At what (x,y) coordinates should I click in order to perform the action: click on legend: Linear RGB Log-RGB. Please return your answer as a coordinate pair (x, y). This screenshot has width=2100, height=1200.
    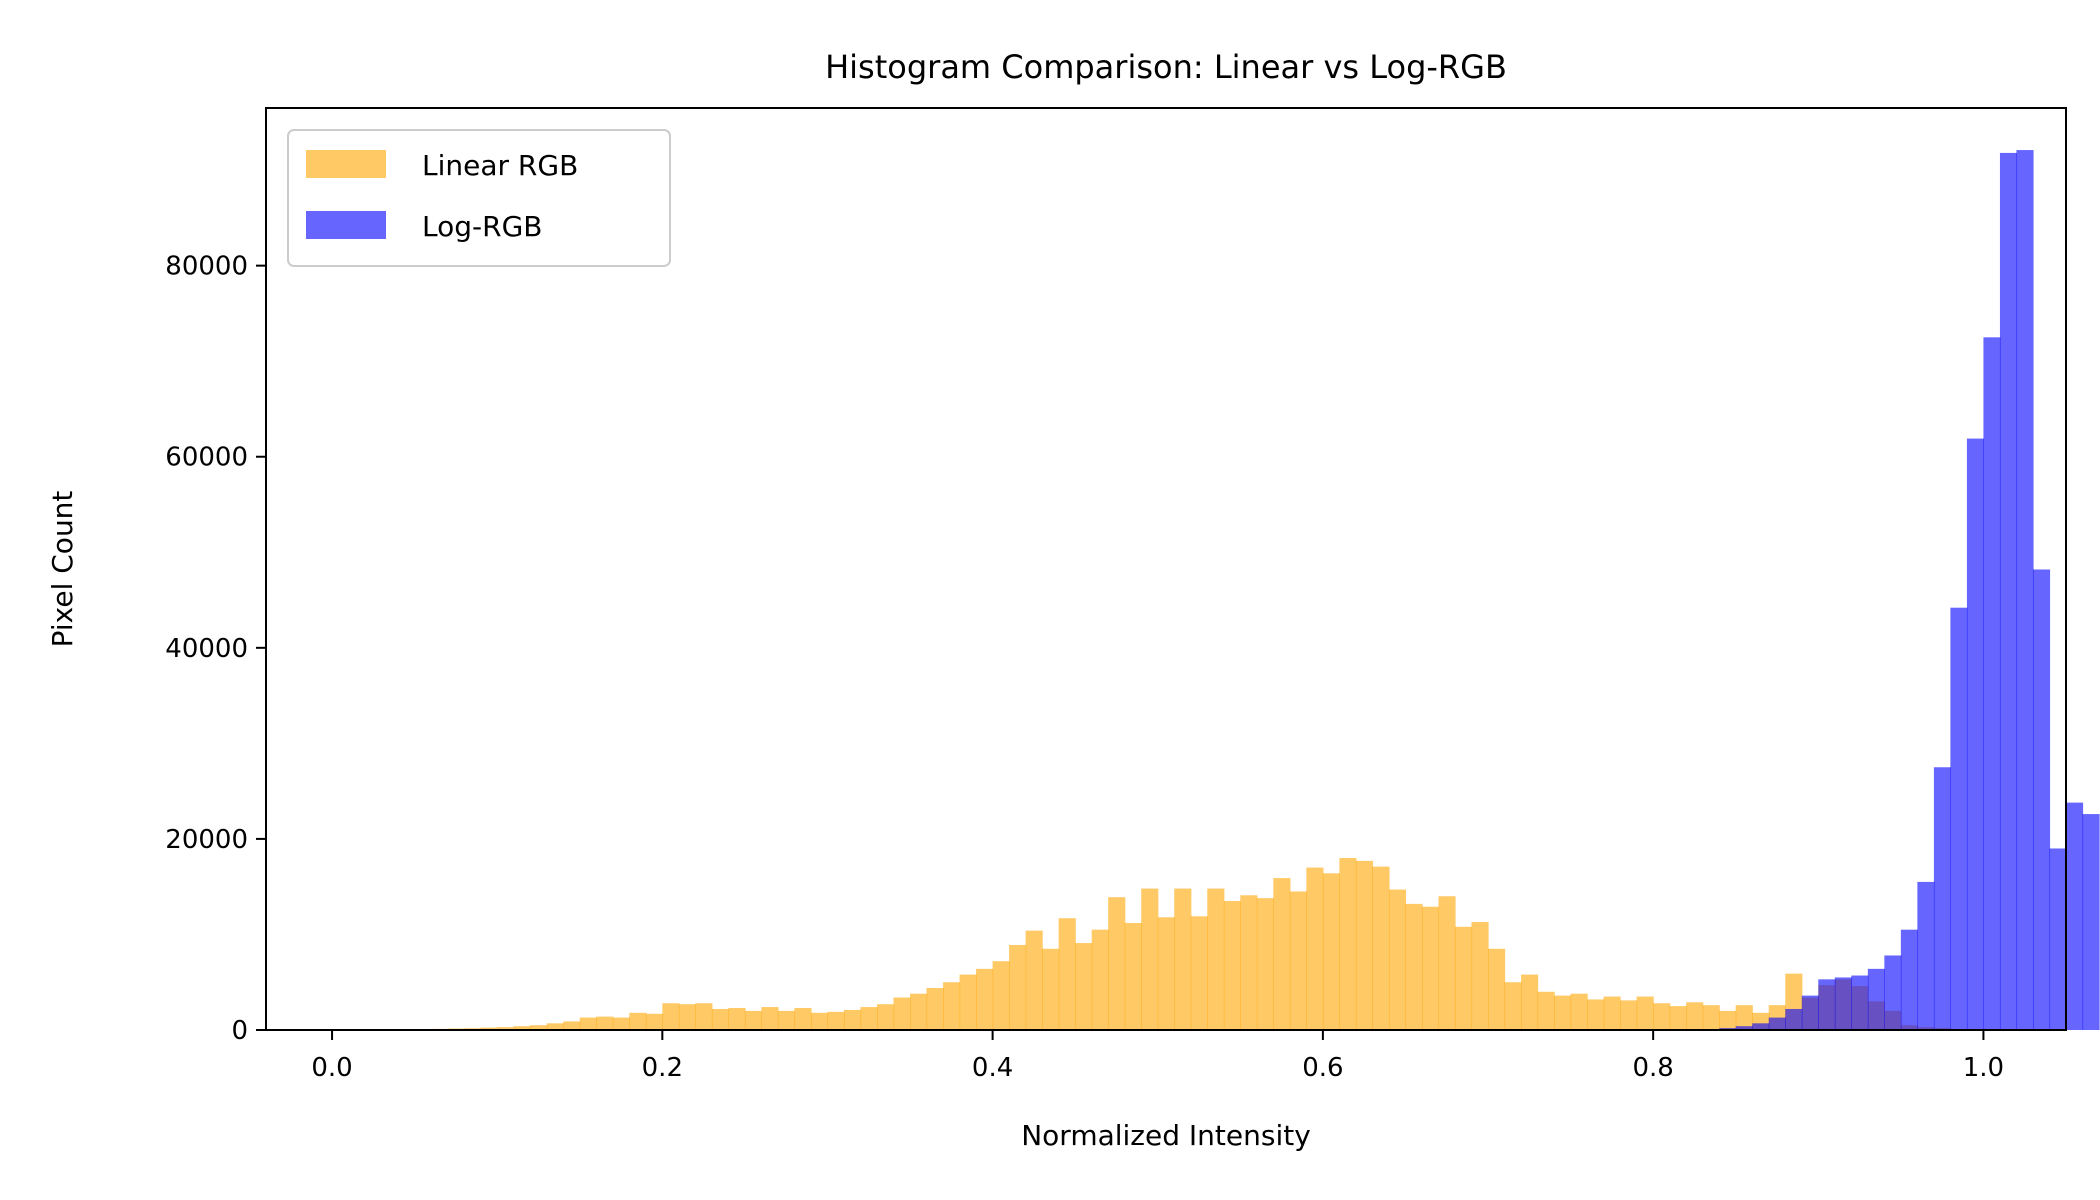
    Looking at the image, I should click on (479, 198).